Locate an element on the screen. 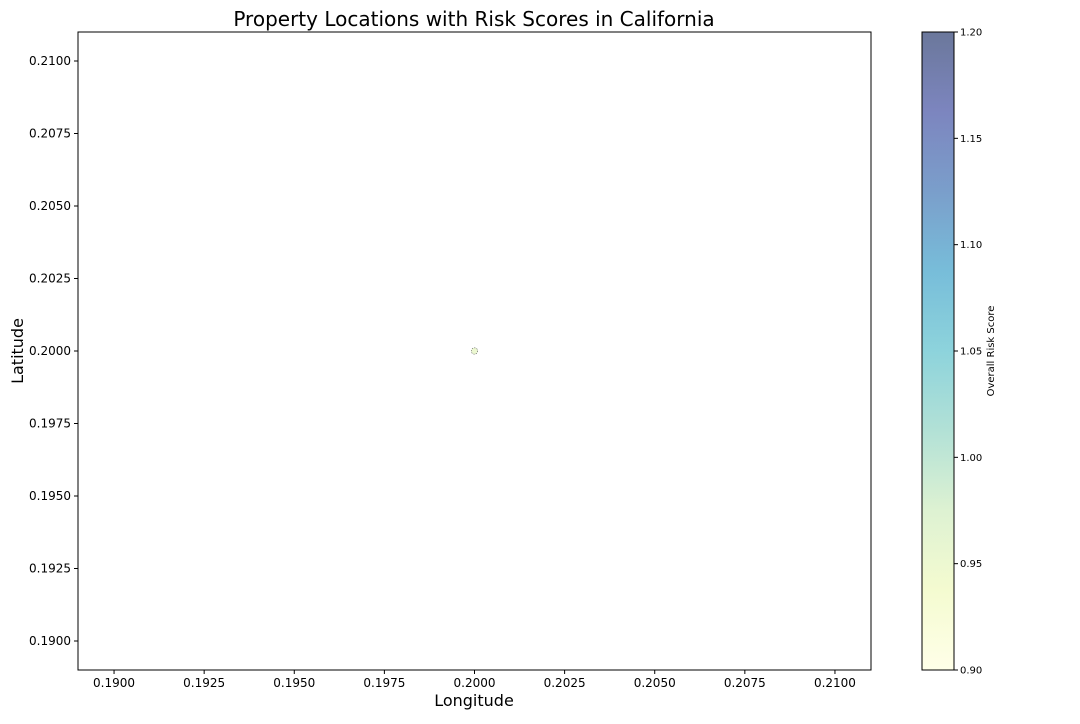 This screenshot has width=1080, height=724. y-axis-label: Latitude is located at coordinates (17, 351).